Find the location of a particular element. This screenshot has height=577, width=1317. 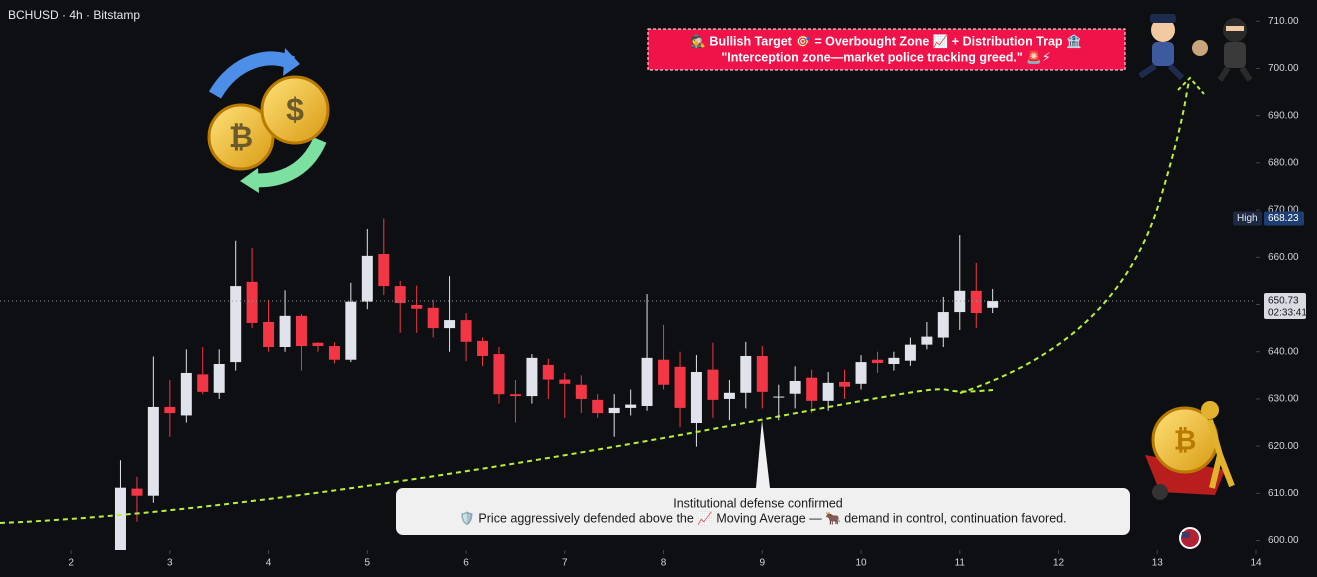

police-icon is located at coordinates (1195, 48).